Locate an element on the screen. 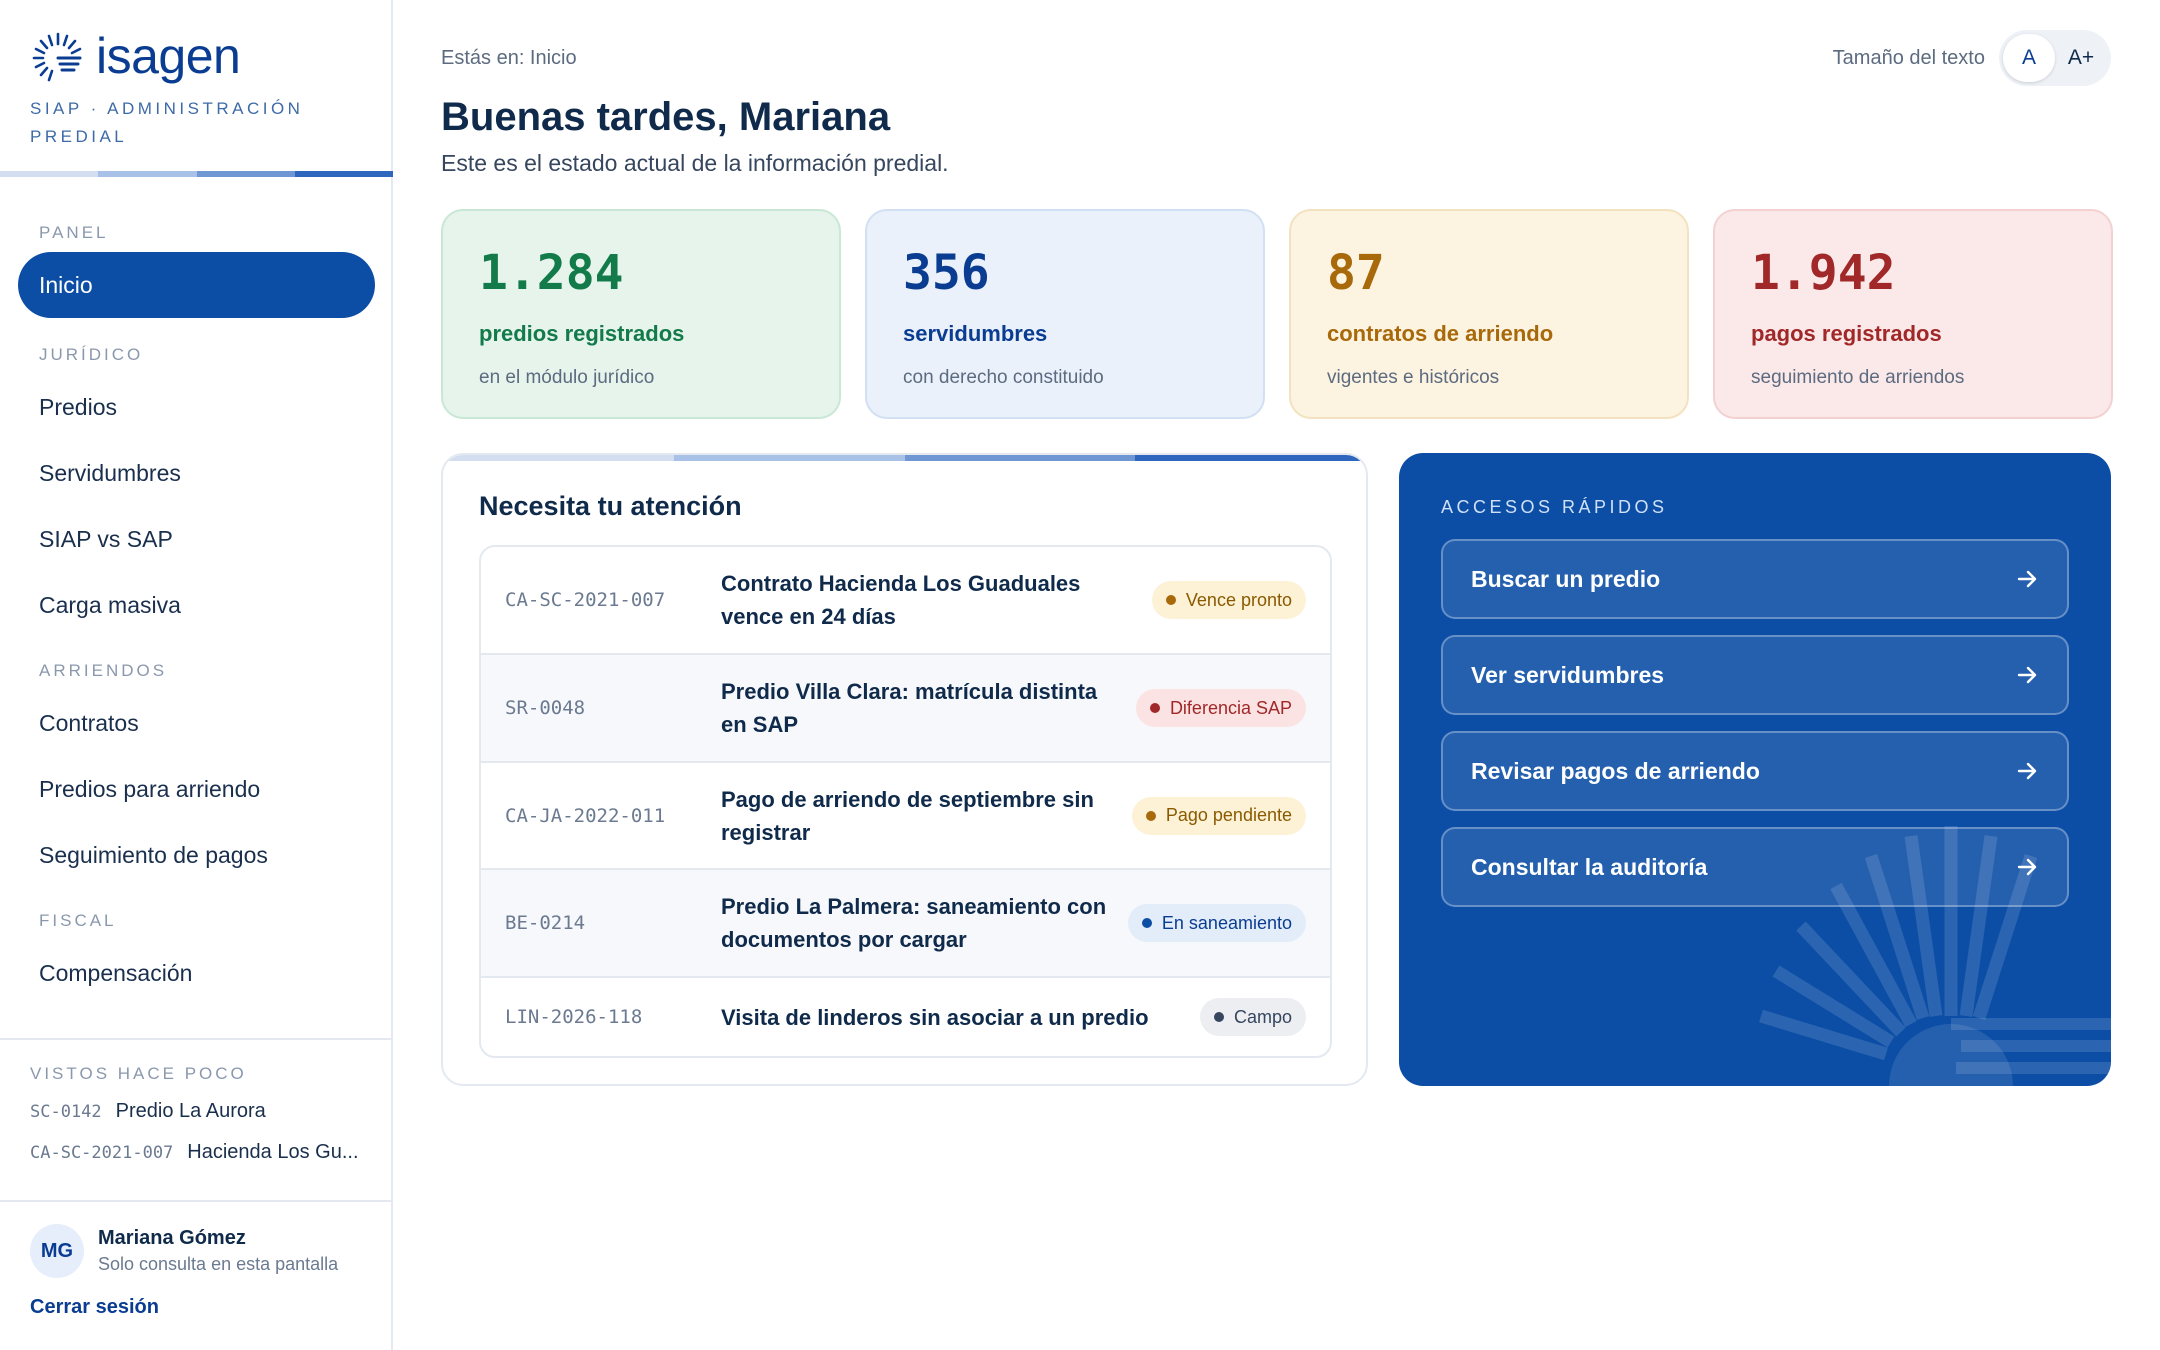 The width and height of the screenshot is (2160, 1350). attention-stripe is located at coordinates (904, 458).